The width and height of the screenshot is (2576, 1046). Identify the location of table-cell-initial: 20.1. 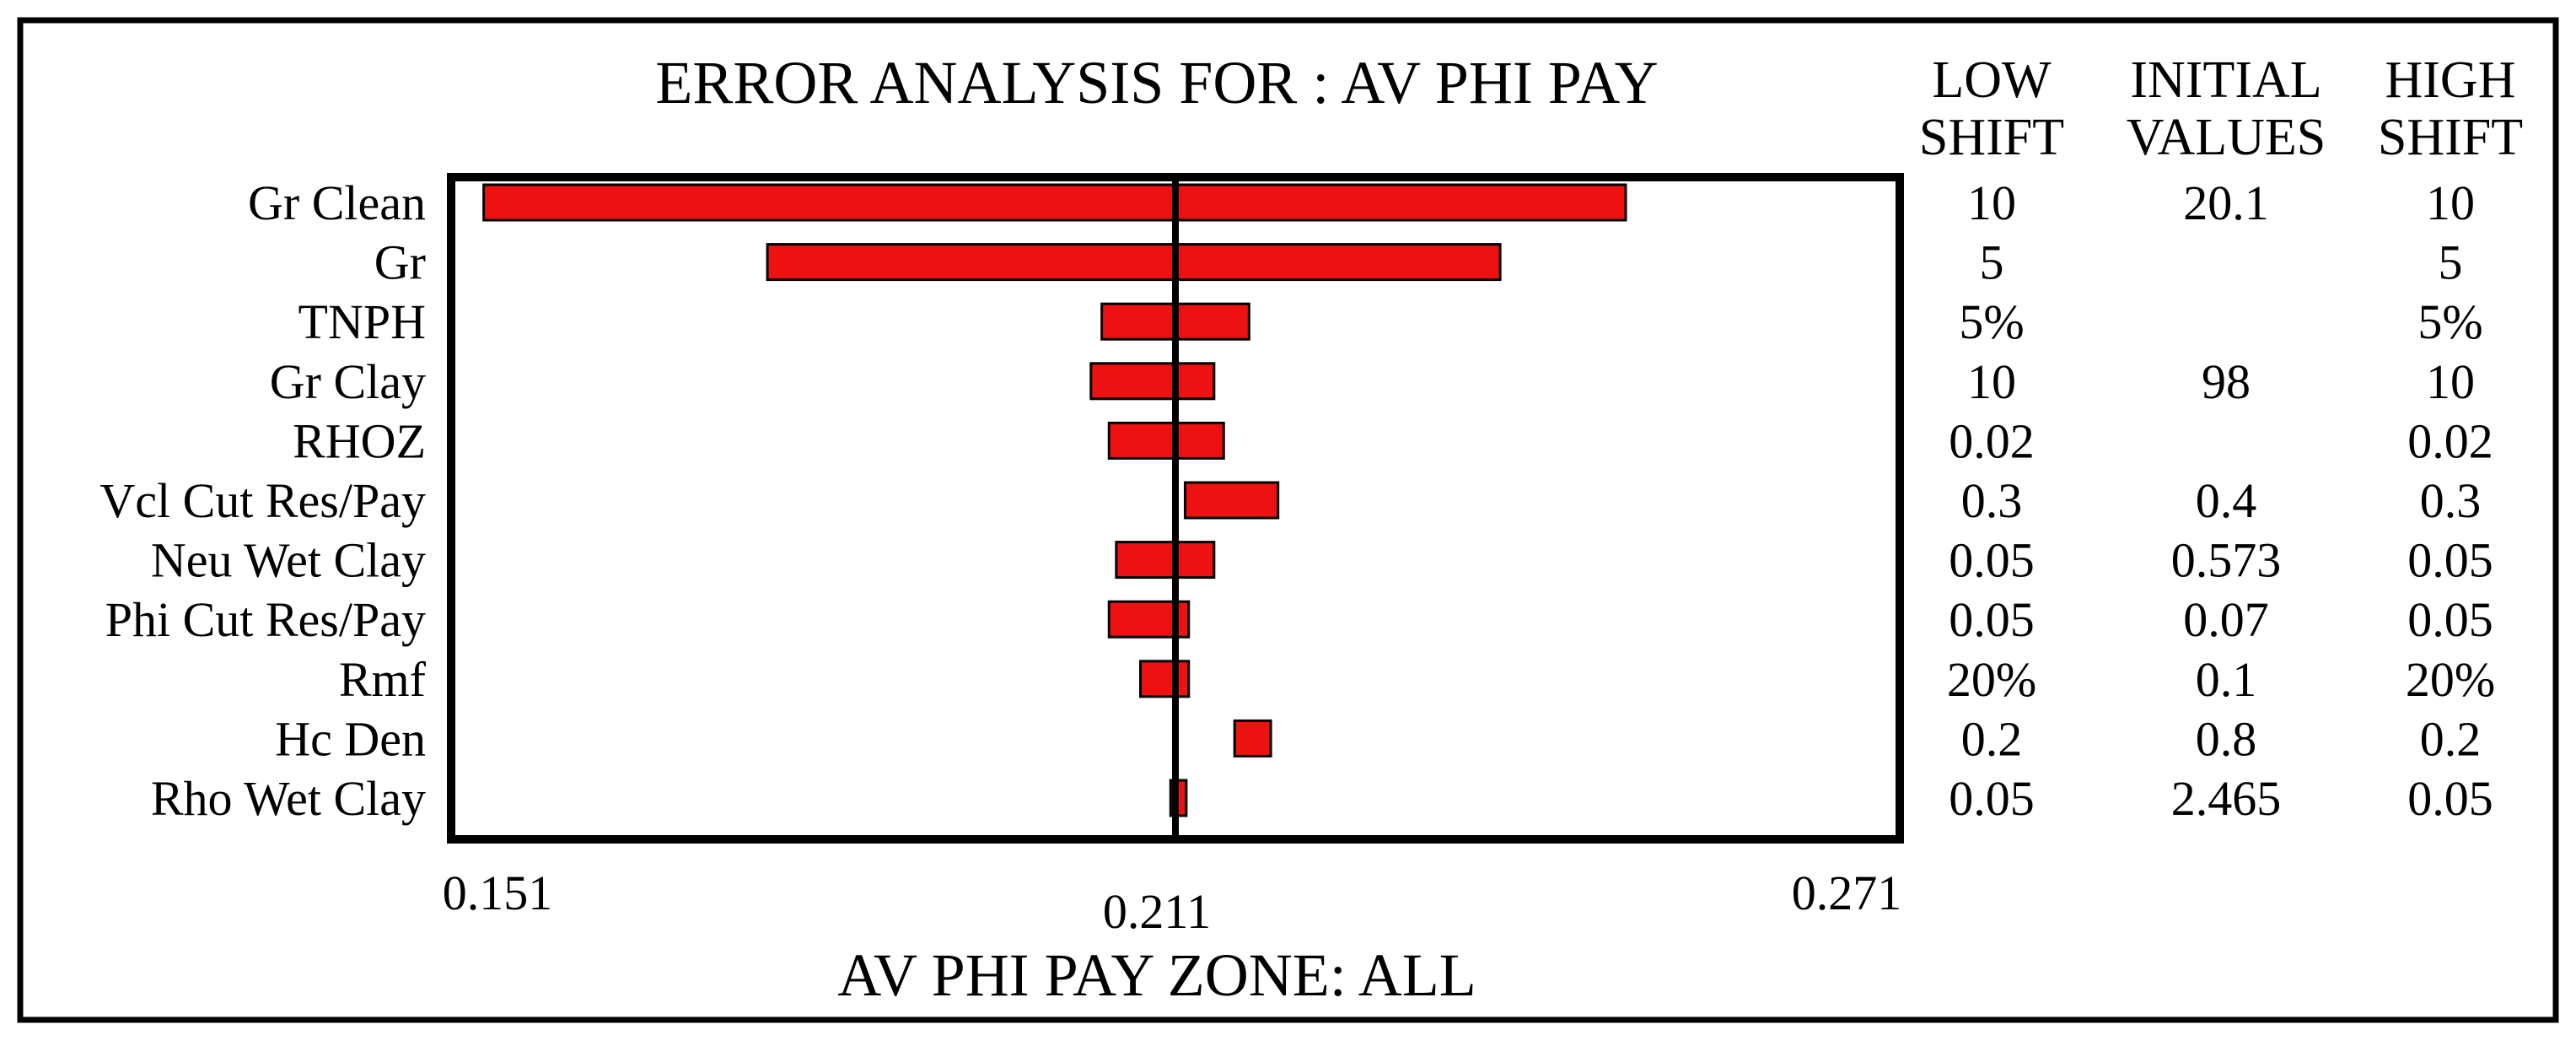
(2226, 202).